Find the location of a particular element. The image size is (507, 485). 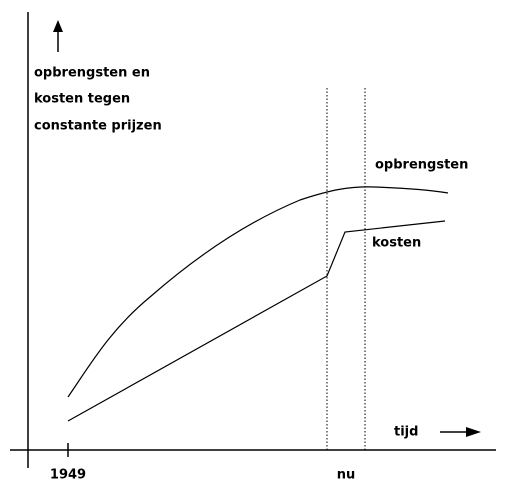

y-label-line: constante prijzen is located at coordinates (98, 126).